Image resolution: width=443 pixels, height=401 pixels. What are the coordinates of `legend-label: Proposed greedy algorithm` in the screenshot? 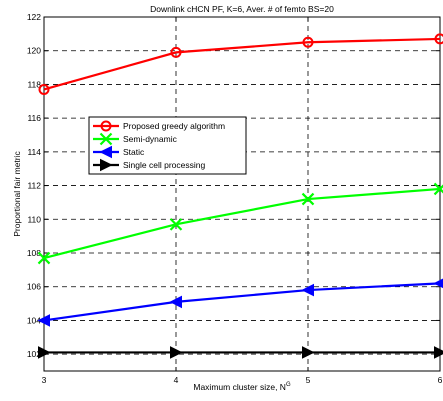 It's located at (174, 126).